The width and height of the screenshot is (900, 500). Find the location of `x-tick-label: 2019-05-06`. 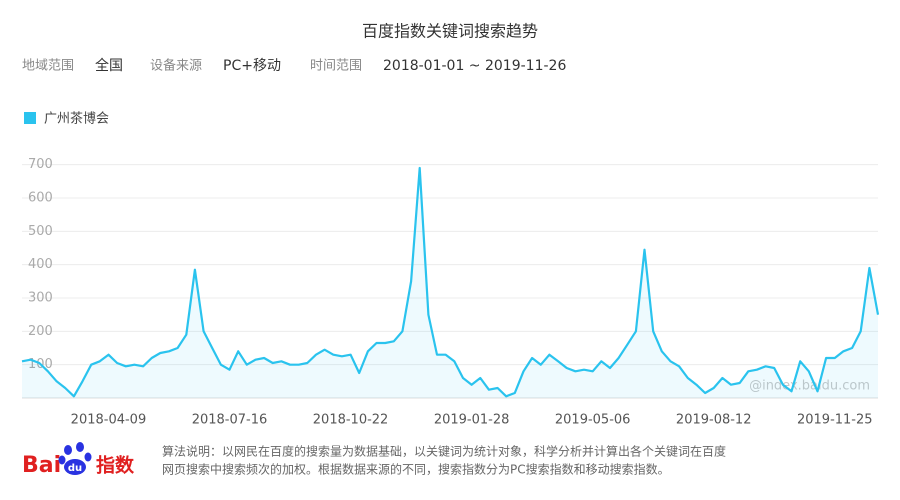

x-tick-label: 2019-05-06 is located at coordinates (593, 420).